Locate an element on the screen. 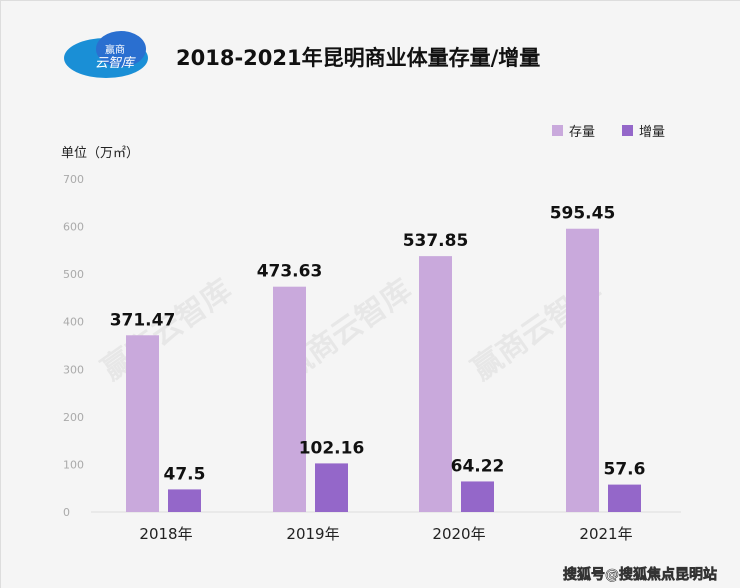 The height and width of the screenshot is (588, 740). data-label: 102.16 is located at coordinates (332, 448).